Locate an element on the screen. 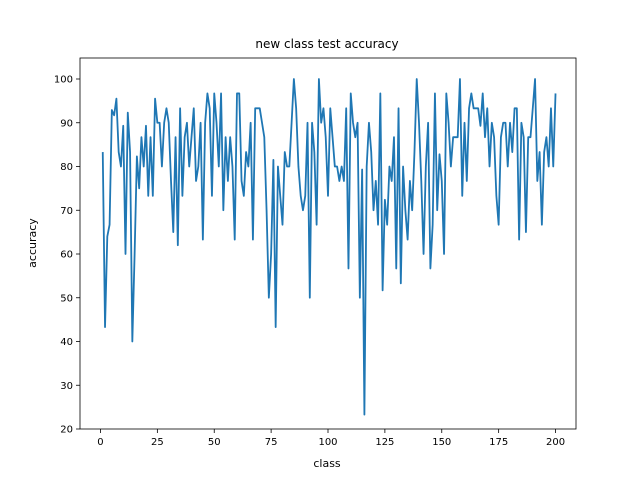  y-tick-label: 80 is located at coordinates (66, 167).